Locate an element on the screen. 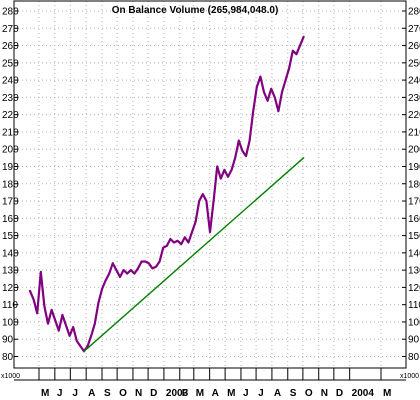 This screenshot has height=400, width=420. y-tick-label-left: 260 is located at coordinates (10, 46).